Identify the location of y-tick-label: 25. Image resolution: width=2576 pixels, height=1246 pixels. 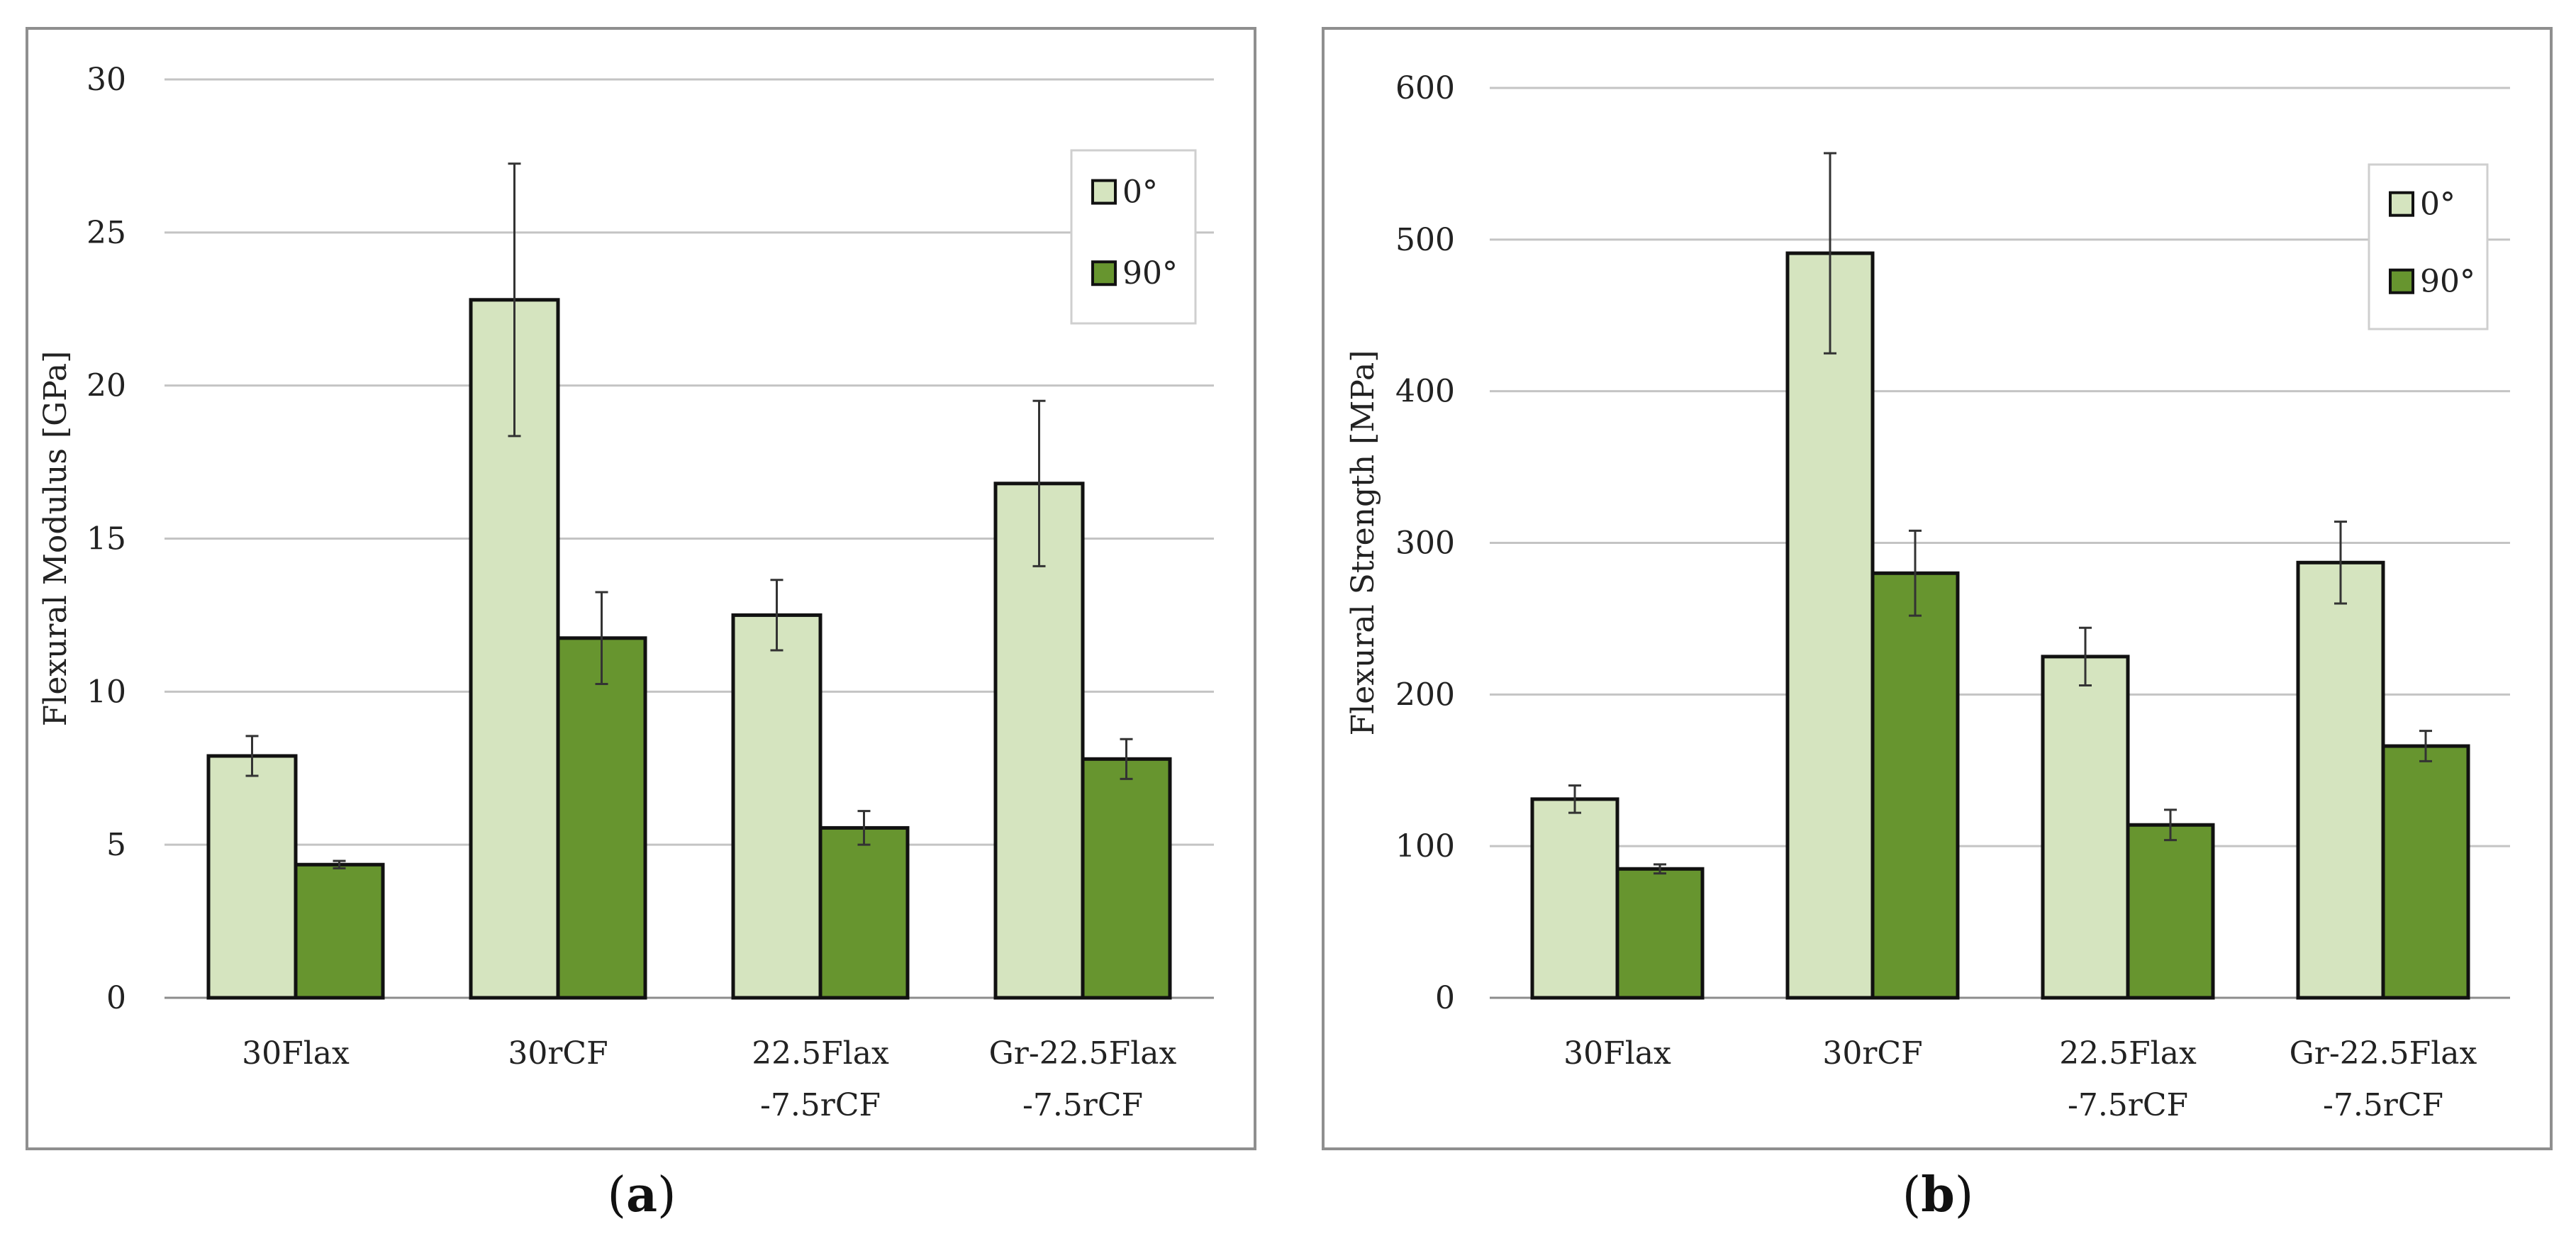
(106, 233).